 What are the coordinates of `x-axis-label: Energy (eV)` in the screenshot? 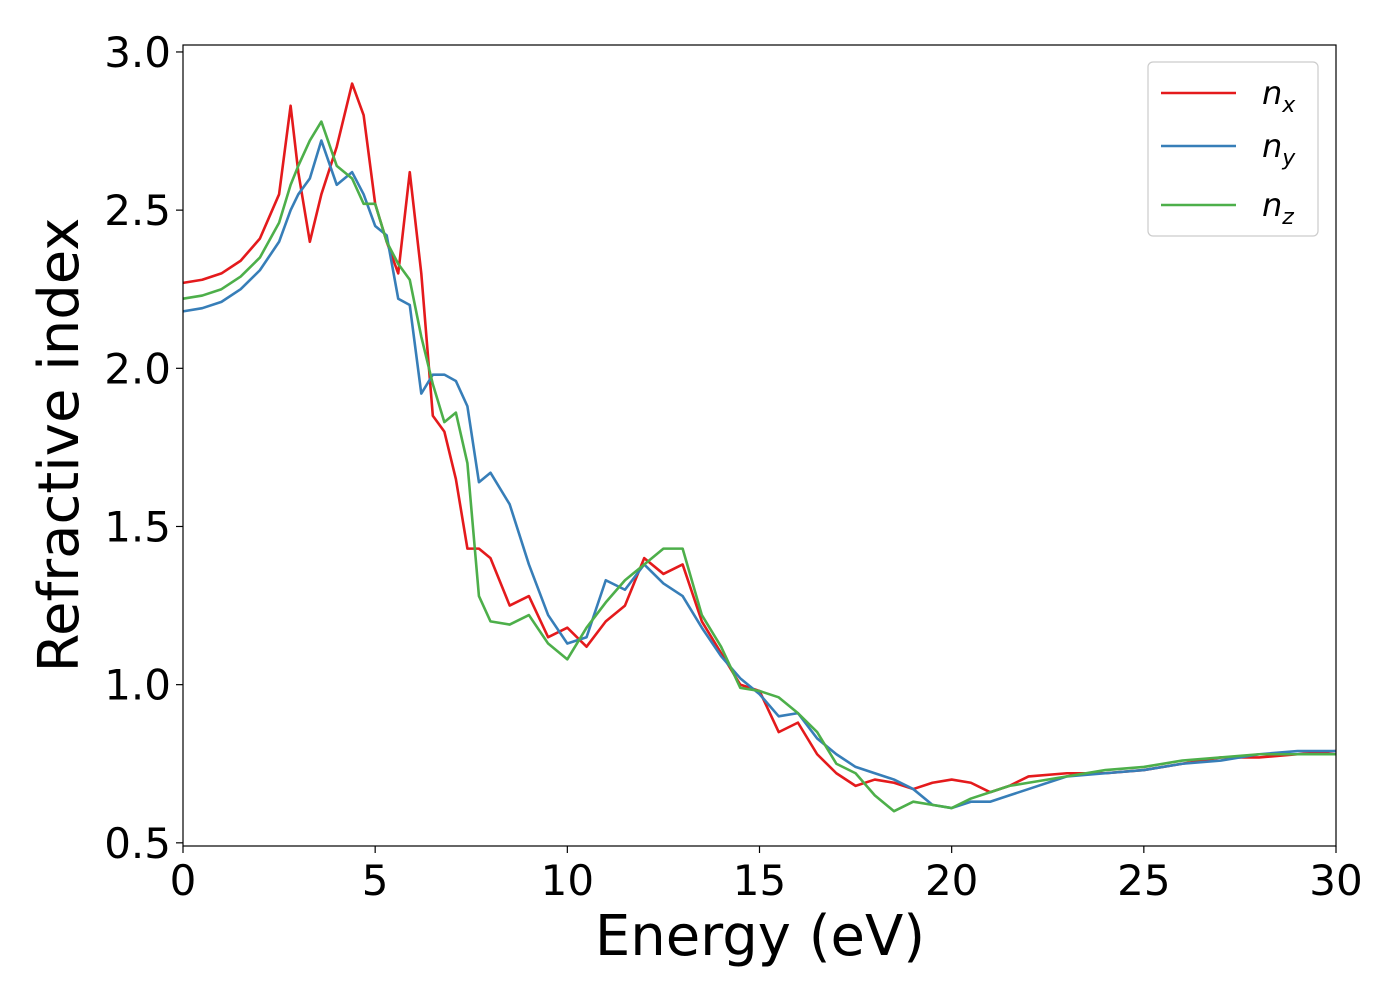 It's located at (760, 936).